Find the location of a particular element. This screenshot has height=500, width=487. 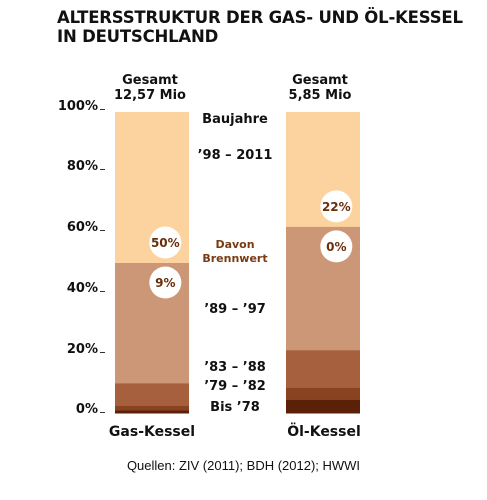

total-oel-label: Gesamt is located at coordinates (320, 80).